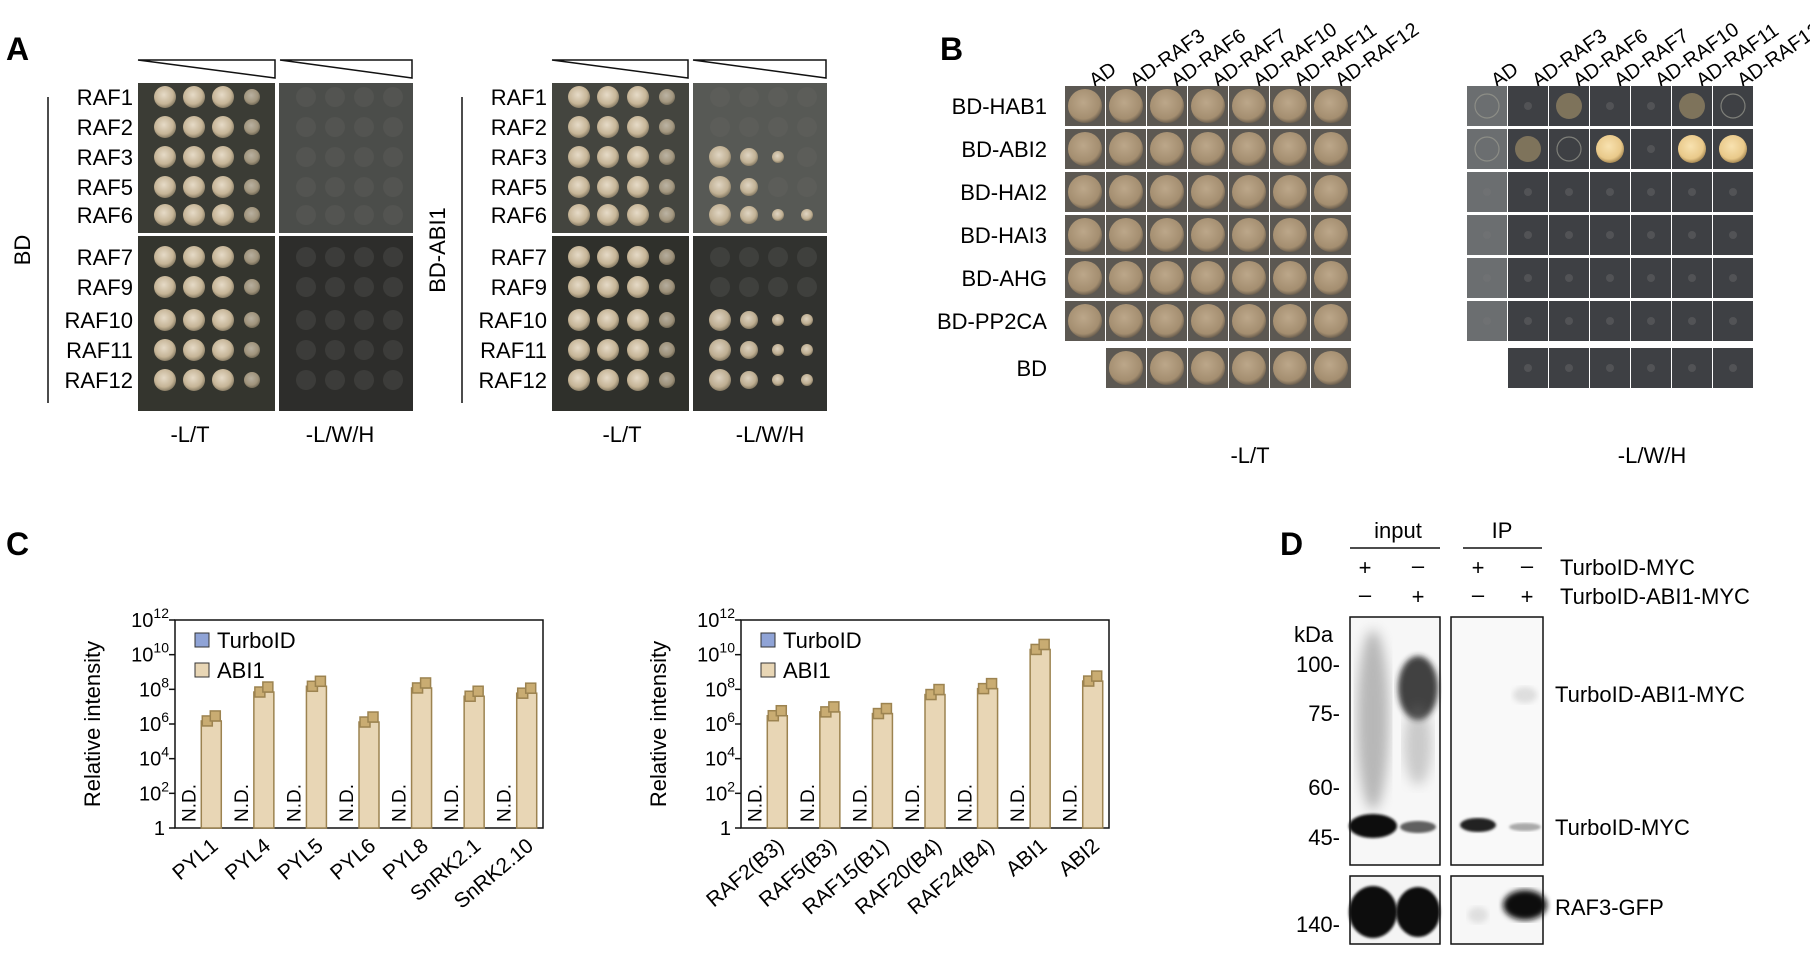 Image resolution: width=1810 pixels, height=955 pixels. I want to click on y-tick-label: 10⁴, so click(720, 757).